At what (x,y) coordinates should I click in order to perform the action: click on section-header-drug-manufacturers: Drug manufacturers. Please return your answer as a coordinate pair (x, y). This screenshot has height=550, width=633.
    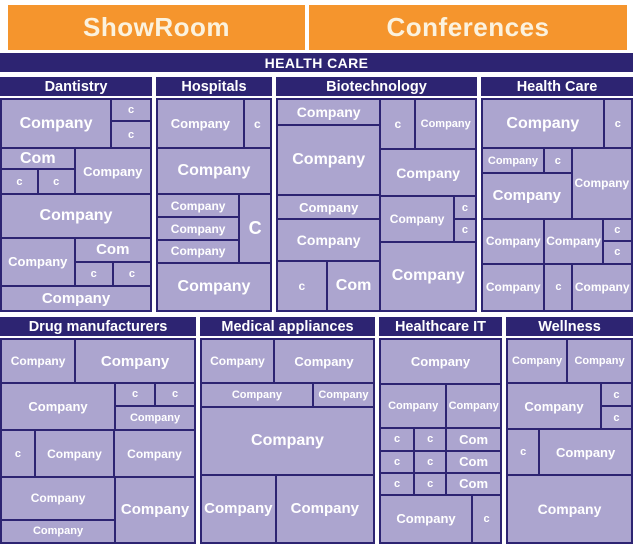
    Looking at the image, I should click on (98, 326).